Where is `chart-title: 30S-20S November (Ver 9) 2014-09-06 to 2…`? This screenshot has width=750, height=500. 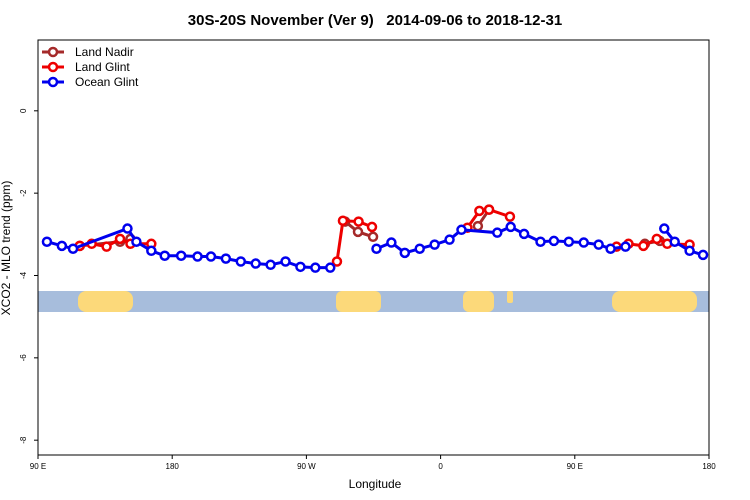 chart-title: 30S-20S November (Ver 9) 2014-09-06 to 2… is located at coordinates (375, 20).